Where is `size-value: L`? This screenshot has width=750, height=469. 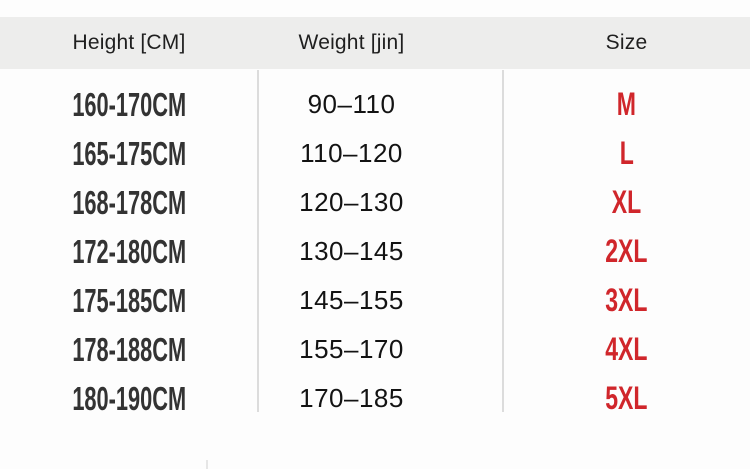
size-value: L is located at coordinates (626, 153).